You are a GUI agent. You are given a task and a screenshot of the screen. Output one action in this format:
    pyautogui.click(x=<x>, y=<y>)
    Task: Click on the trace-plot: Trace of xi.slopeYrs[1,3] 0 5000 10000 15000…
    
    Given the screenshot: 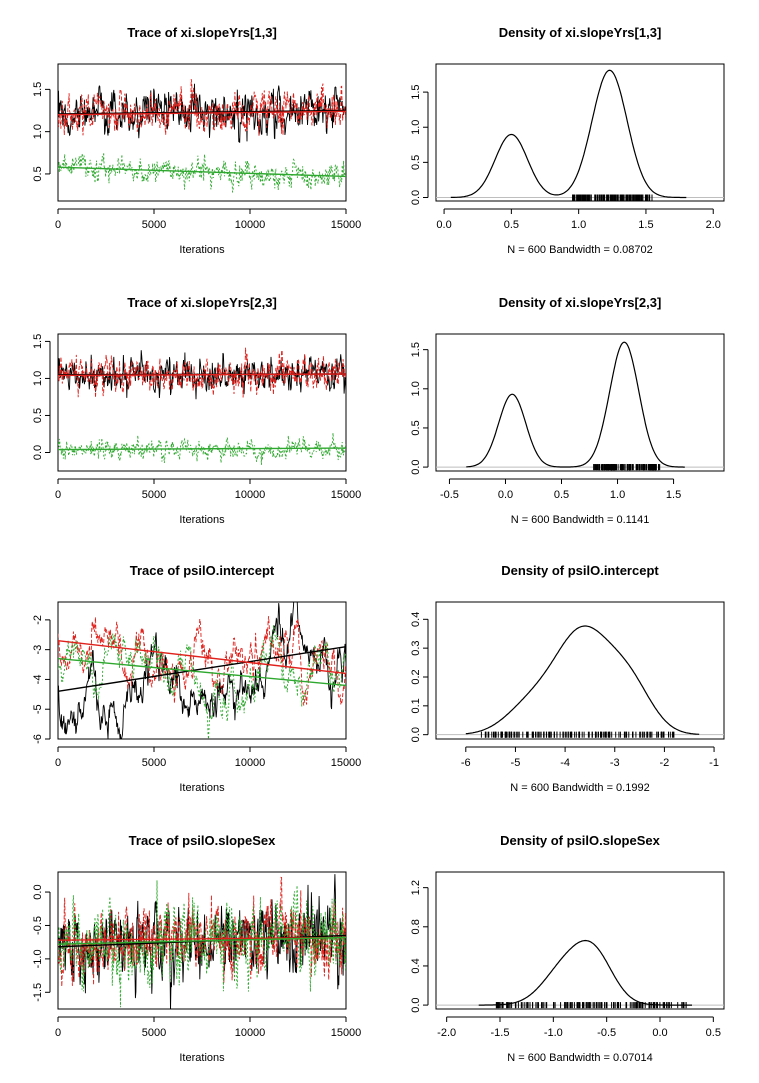 What is the action you would take?
    pyautogui.click(x=196, y=140)
    